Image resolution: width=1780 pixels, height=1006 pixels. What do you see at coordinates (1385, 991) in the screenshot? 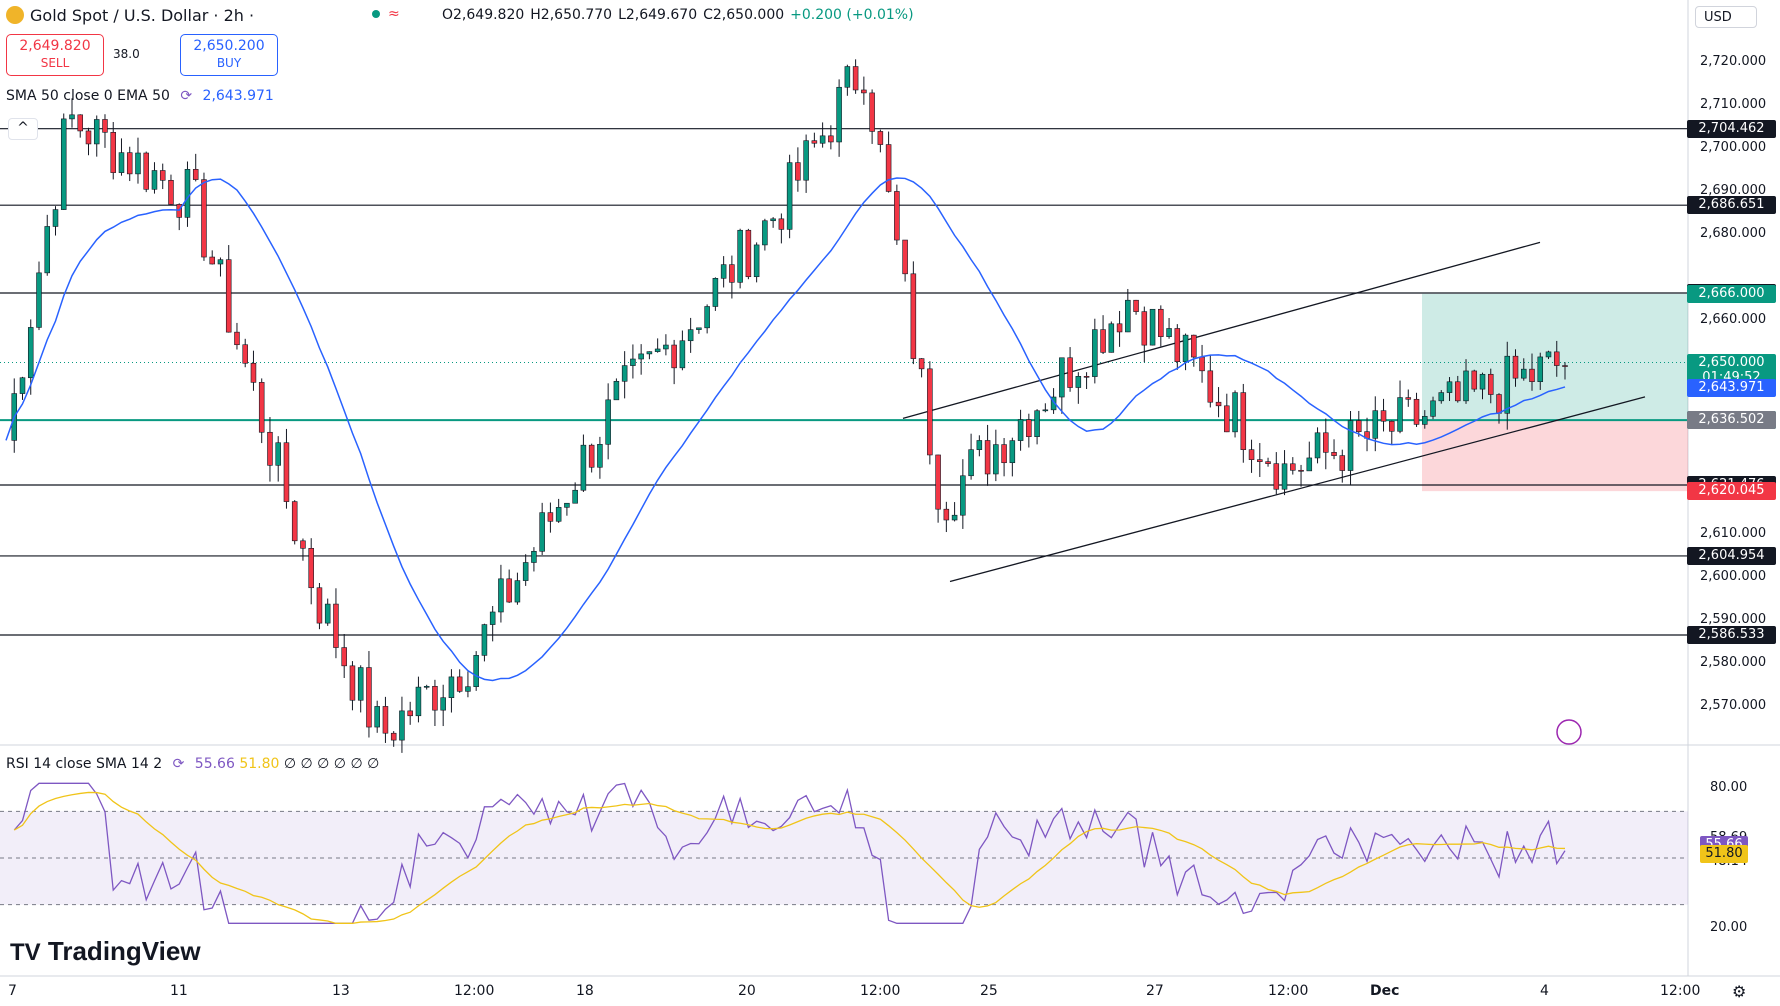
I see `time-axis-label: Dec` at bounding box center [1385, 991].